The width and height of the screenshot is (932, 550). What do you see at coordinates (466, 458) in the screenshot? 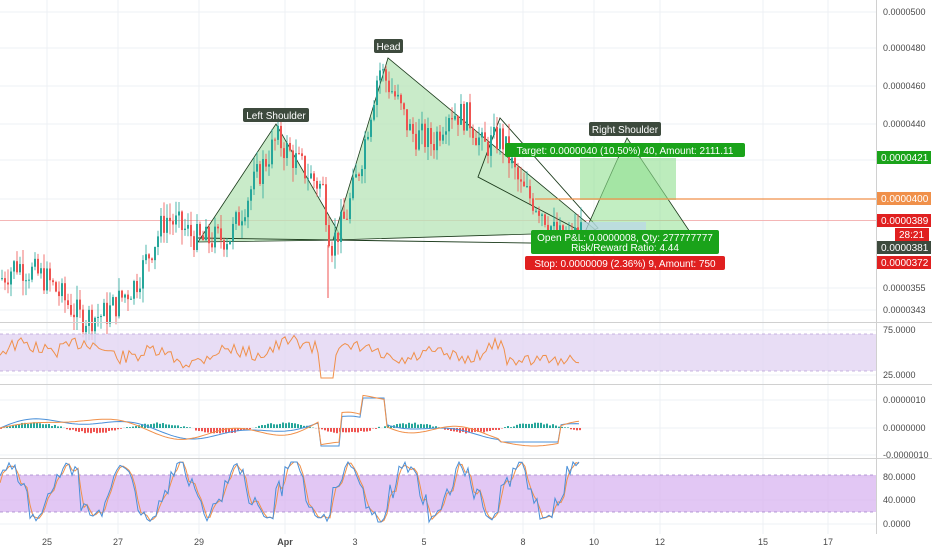
I see `pane-separator-stoch` at bounding box center [466, 458].